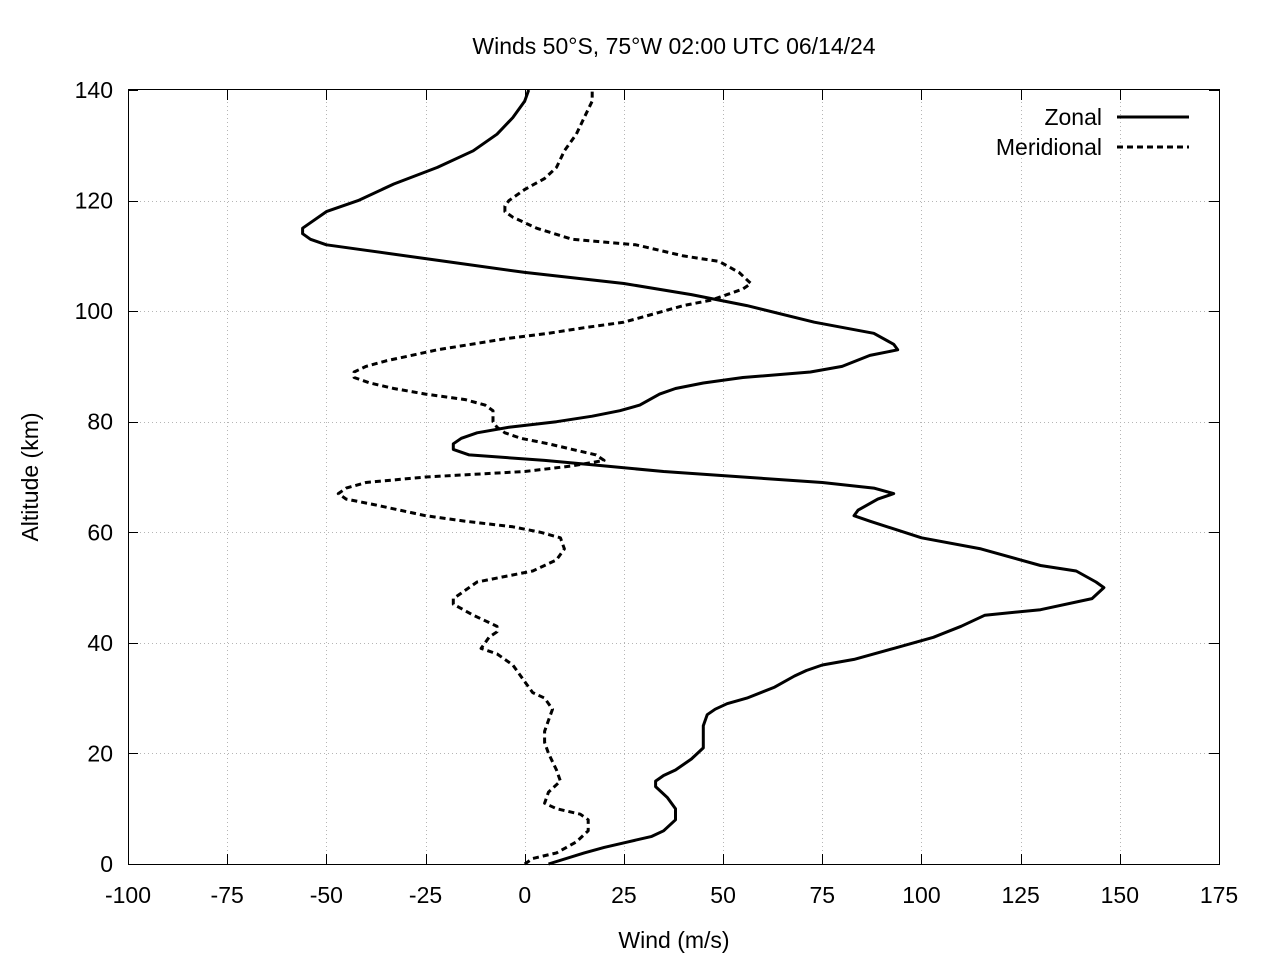  Describe the element at coordinates (1219, 895) in the screenshot. I see `x-tick-label: 175` at that location.